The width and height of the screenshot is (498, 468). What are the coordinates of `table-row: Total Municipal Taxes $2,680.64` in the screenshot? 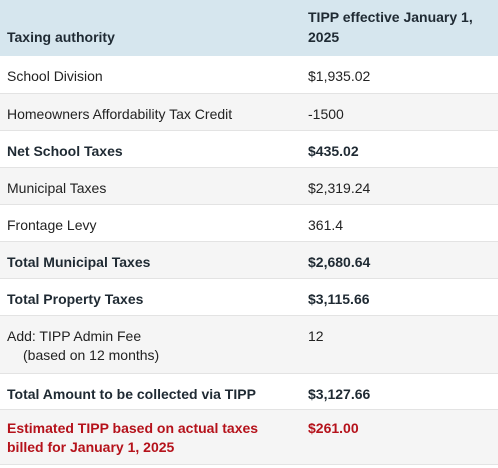 It's located at (249, 260).